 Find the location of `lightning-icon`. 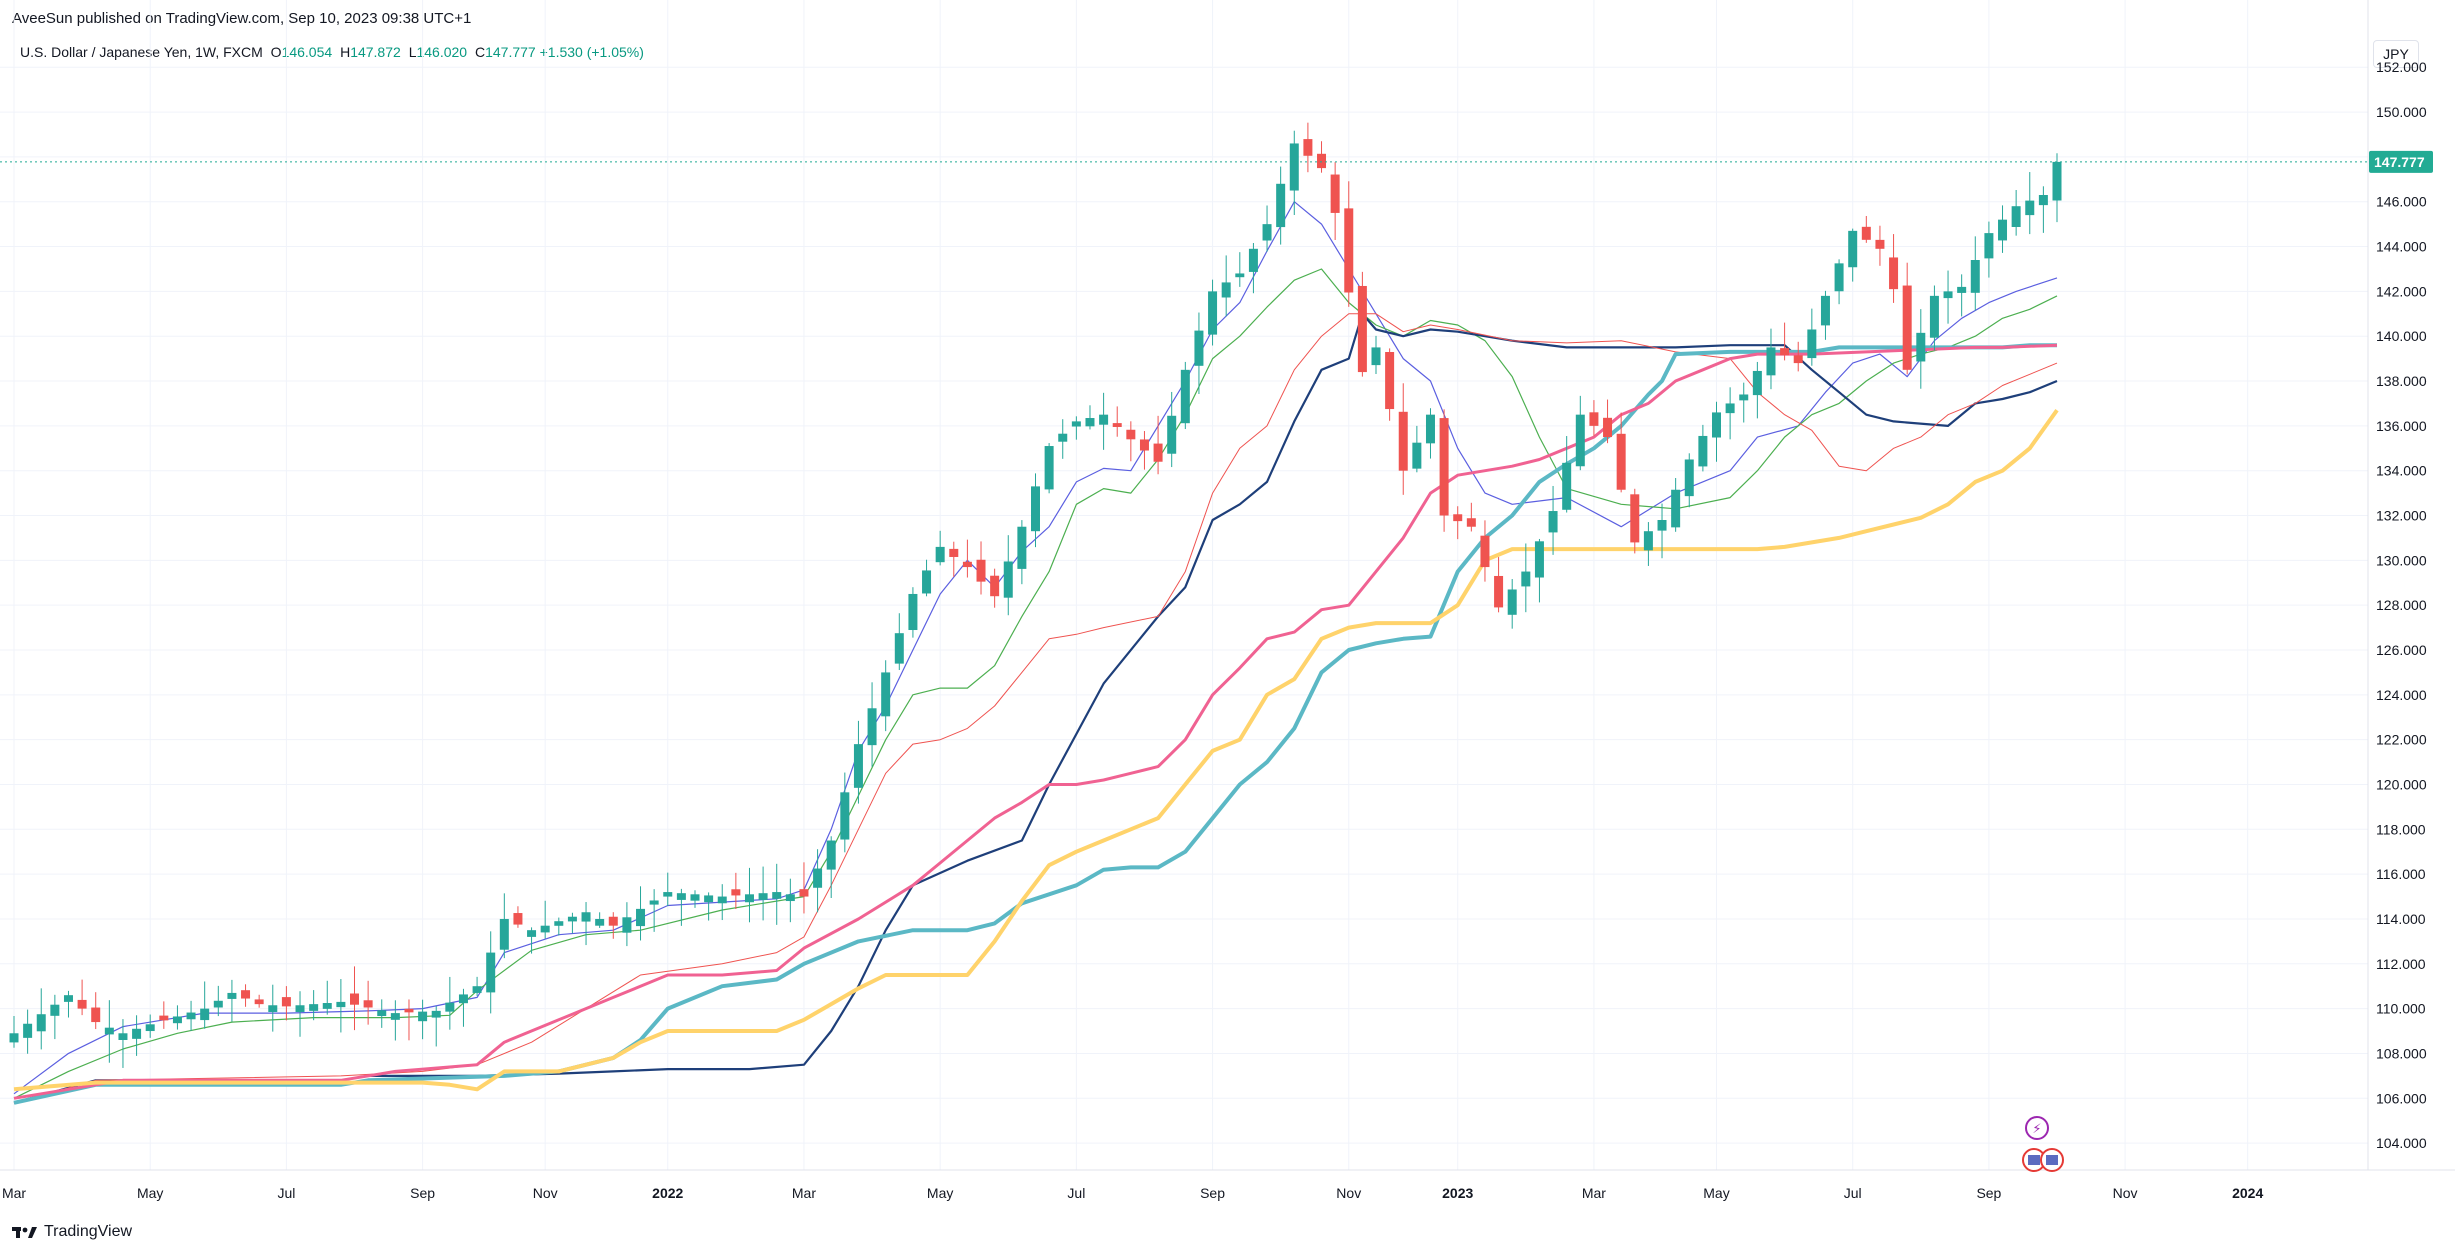

lightning-icon is located at coordinates (2037, 1128).